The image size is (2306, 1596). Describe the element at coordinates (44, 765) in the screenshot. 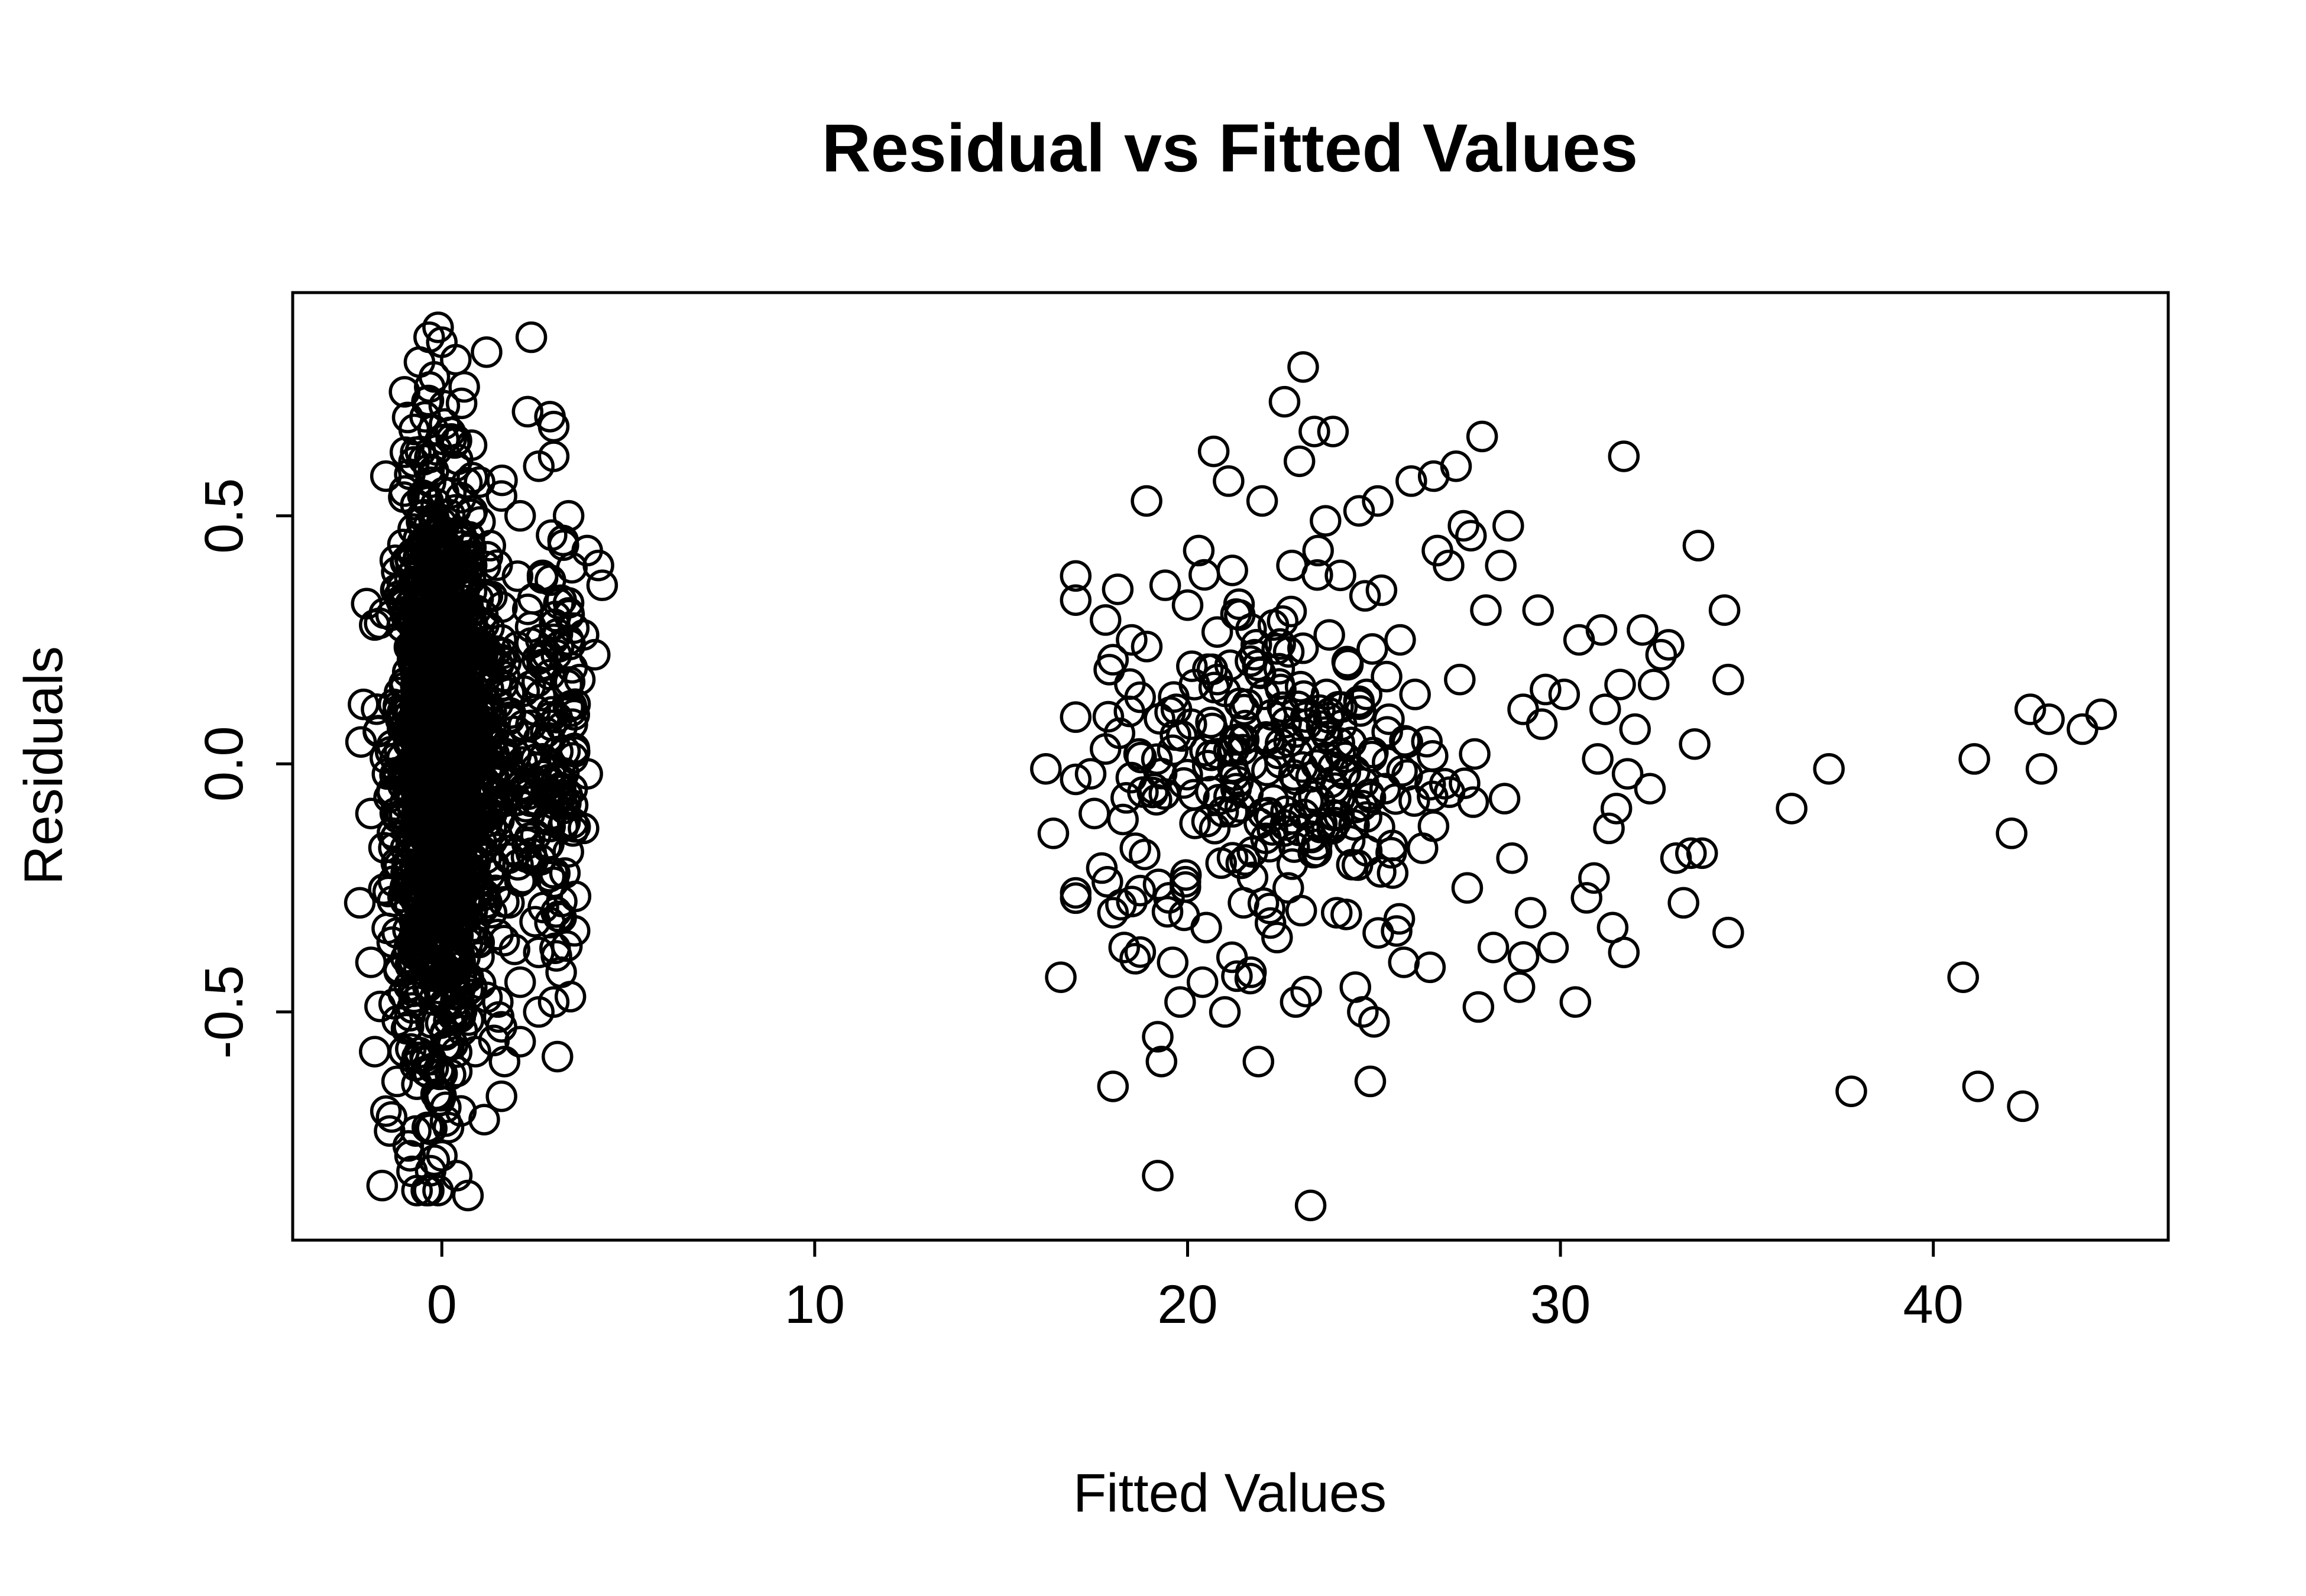

I see `y-axis-label: Residuals` at that location.